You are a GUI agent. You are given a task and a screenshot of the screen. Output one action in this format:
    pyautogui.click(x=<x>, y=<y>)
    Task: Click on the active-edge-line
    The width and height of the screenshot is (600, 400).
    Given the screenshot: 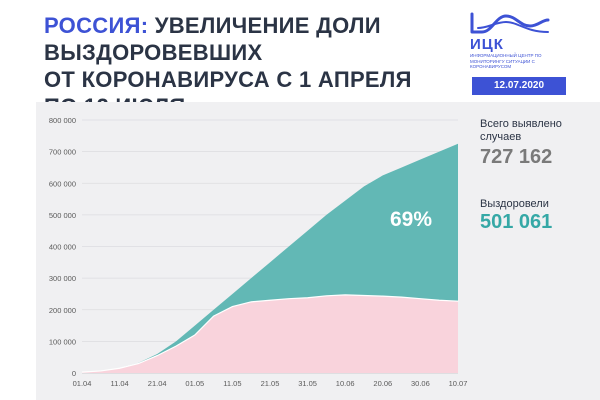 What is the action you would take?
    pyautogui.click(x=270, y=333)
    